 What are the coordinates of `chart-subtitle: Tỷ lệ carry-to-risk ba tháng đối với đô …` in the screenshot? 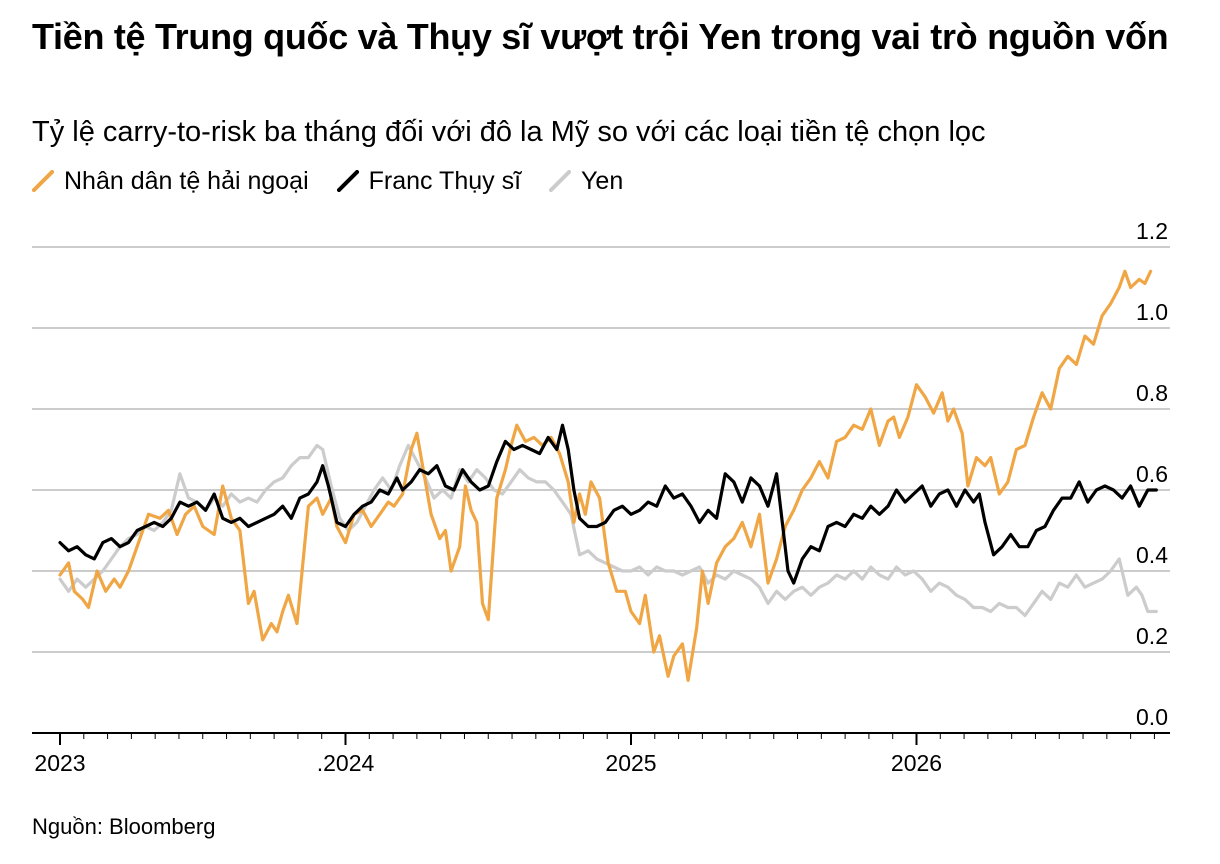 It's located at (509, 132).